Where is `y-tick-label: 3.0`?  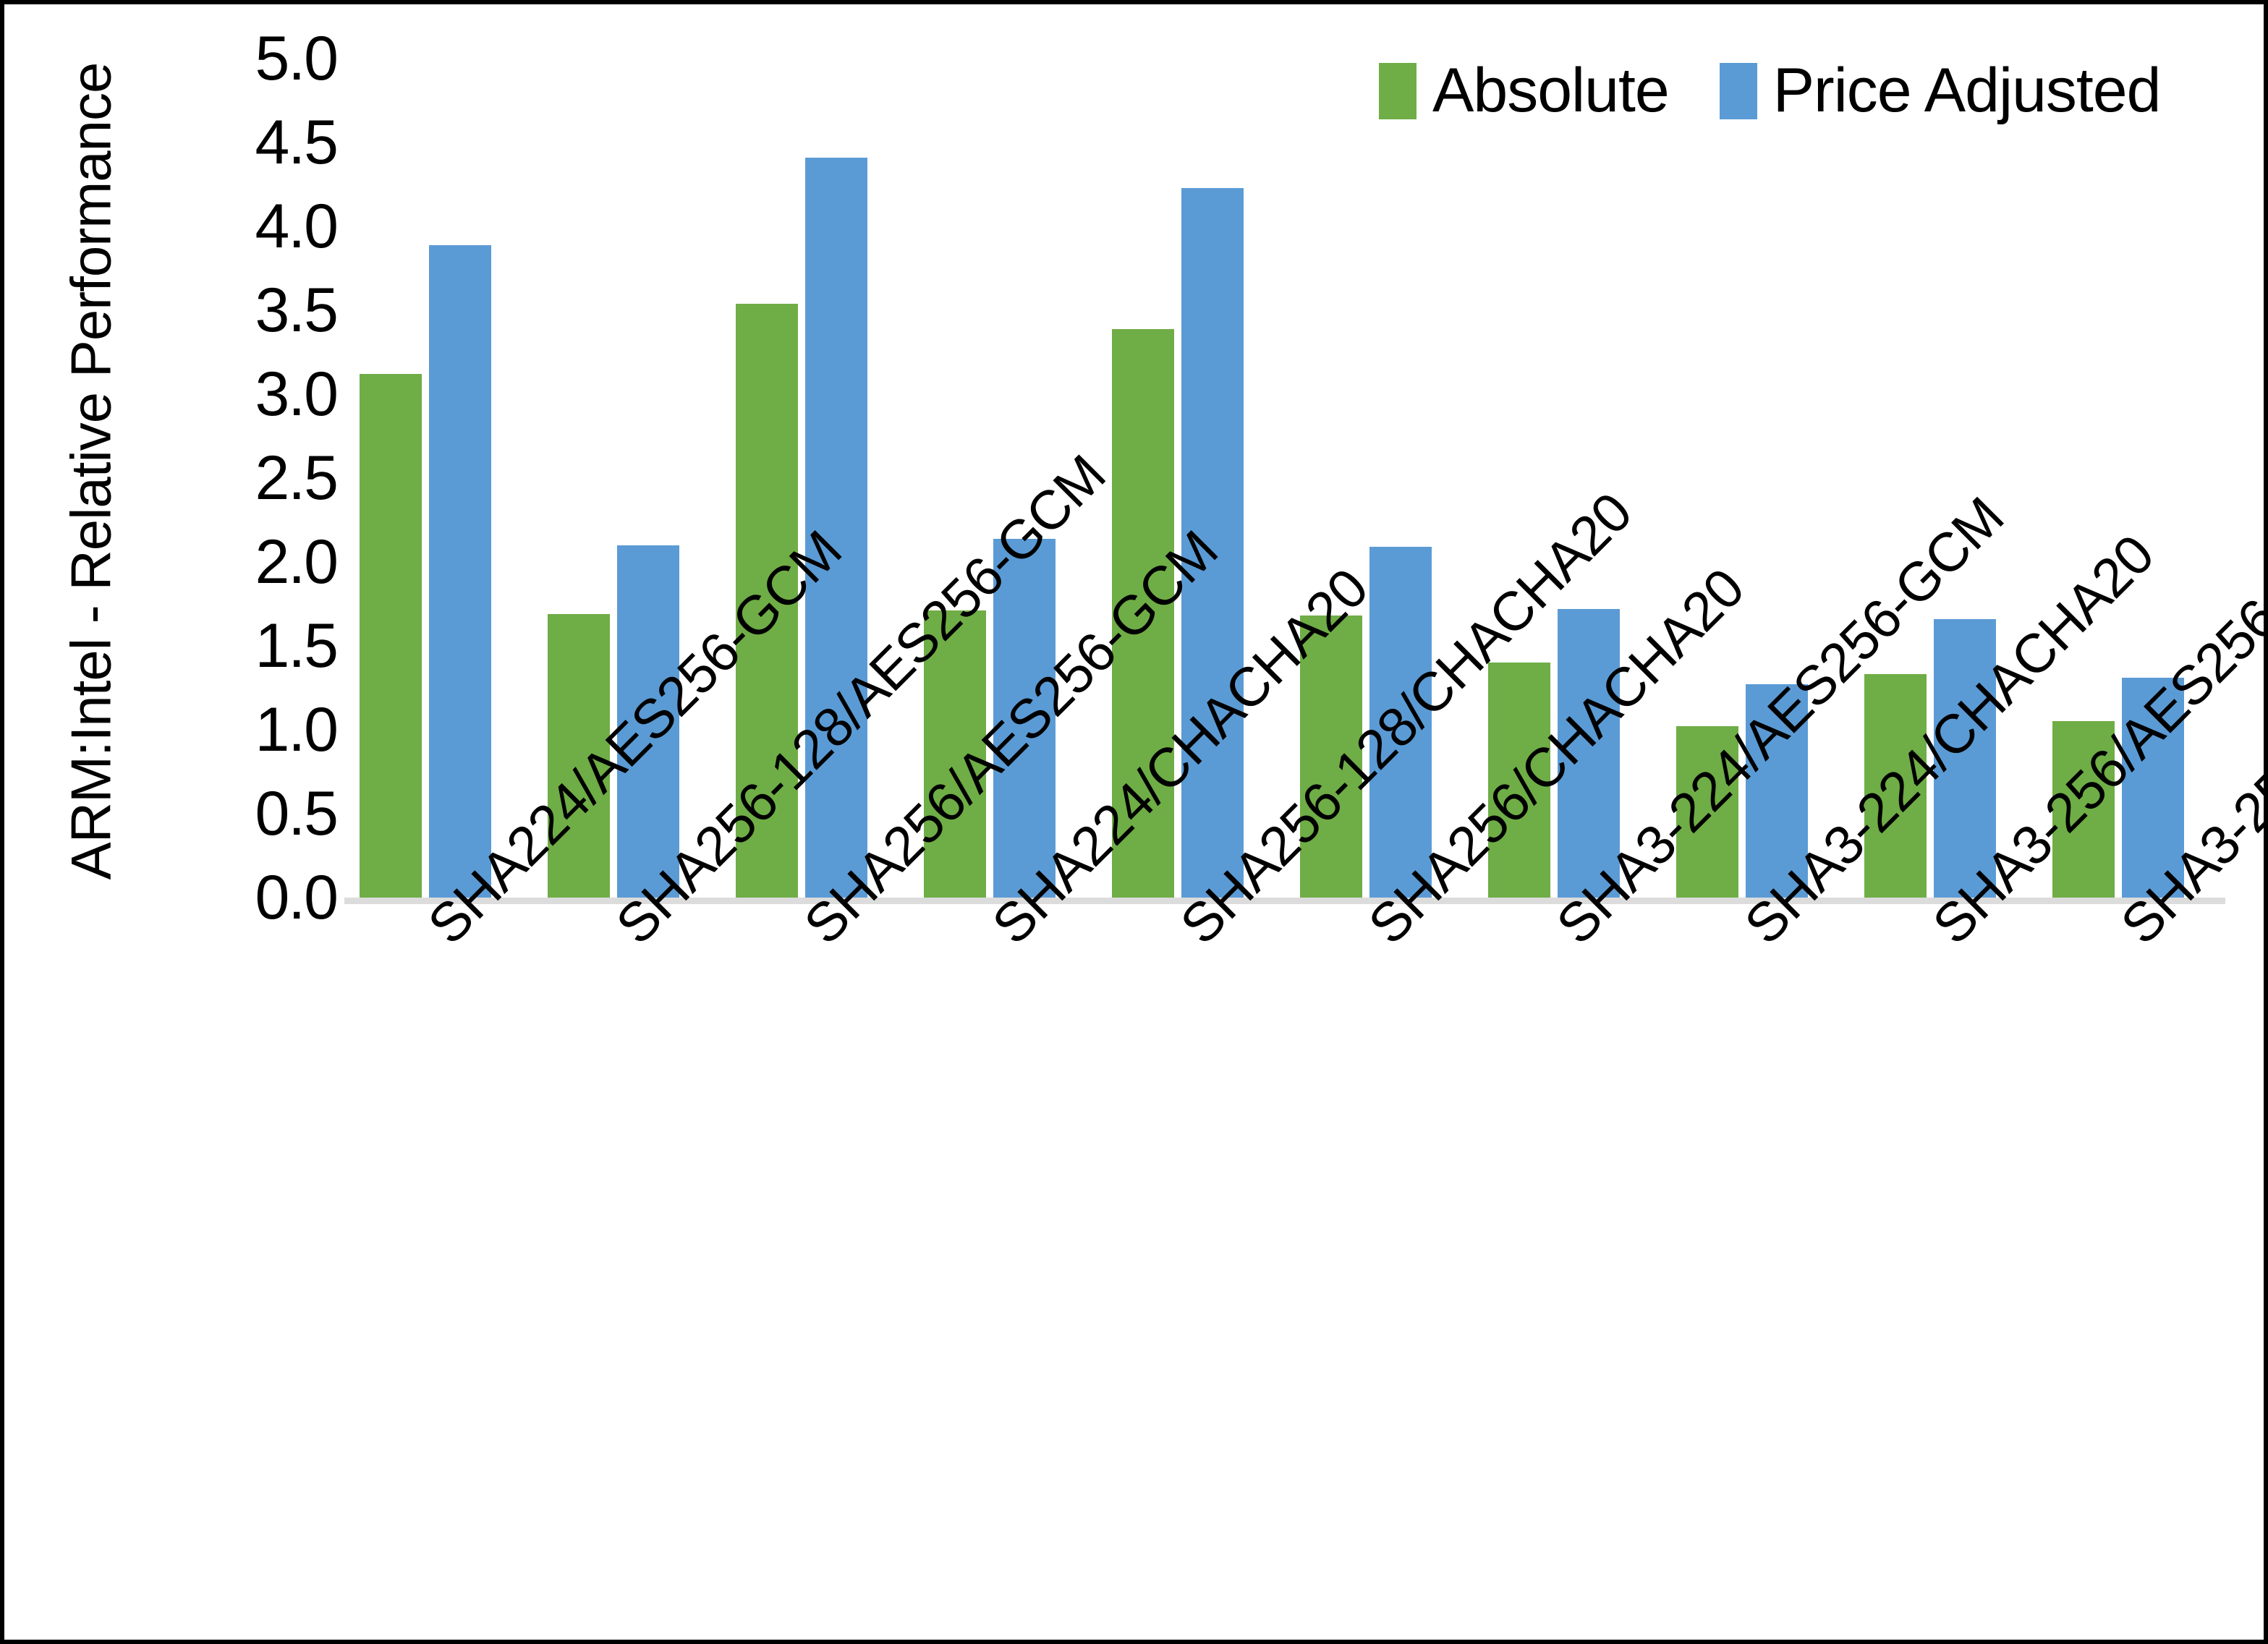
y-tick-label: 3.0 is located at coordinates (297, 394).